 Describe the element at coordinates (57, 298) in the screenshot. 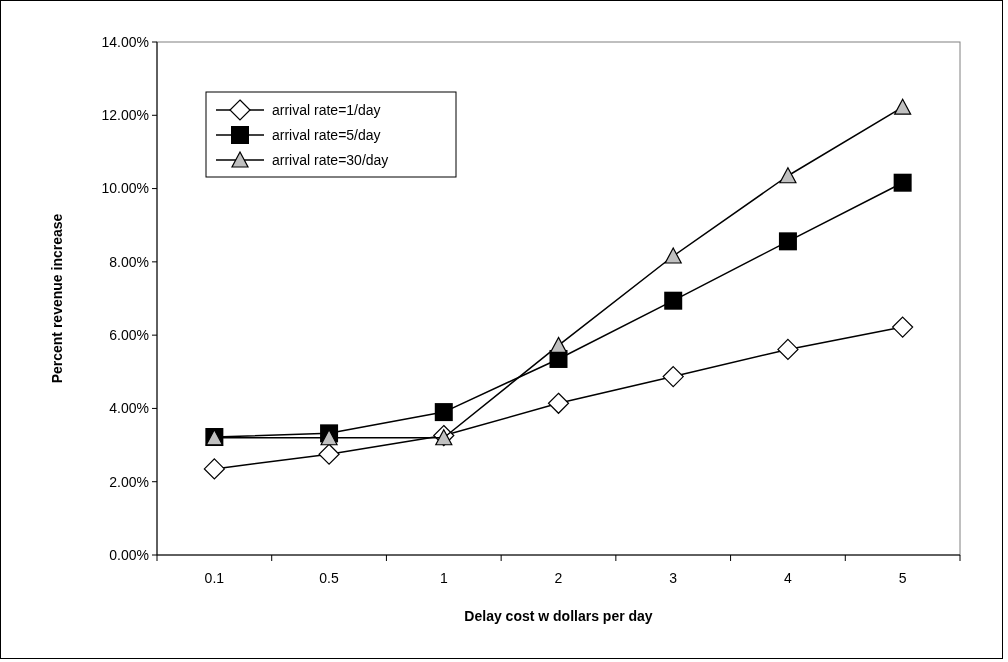

I see `y-axis-title: Percent revenue increase` at that location.